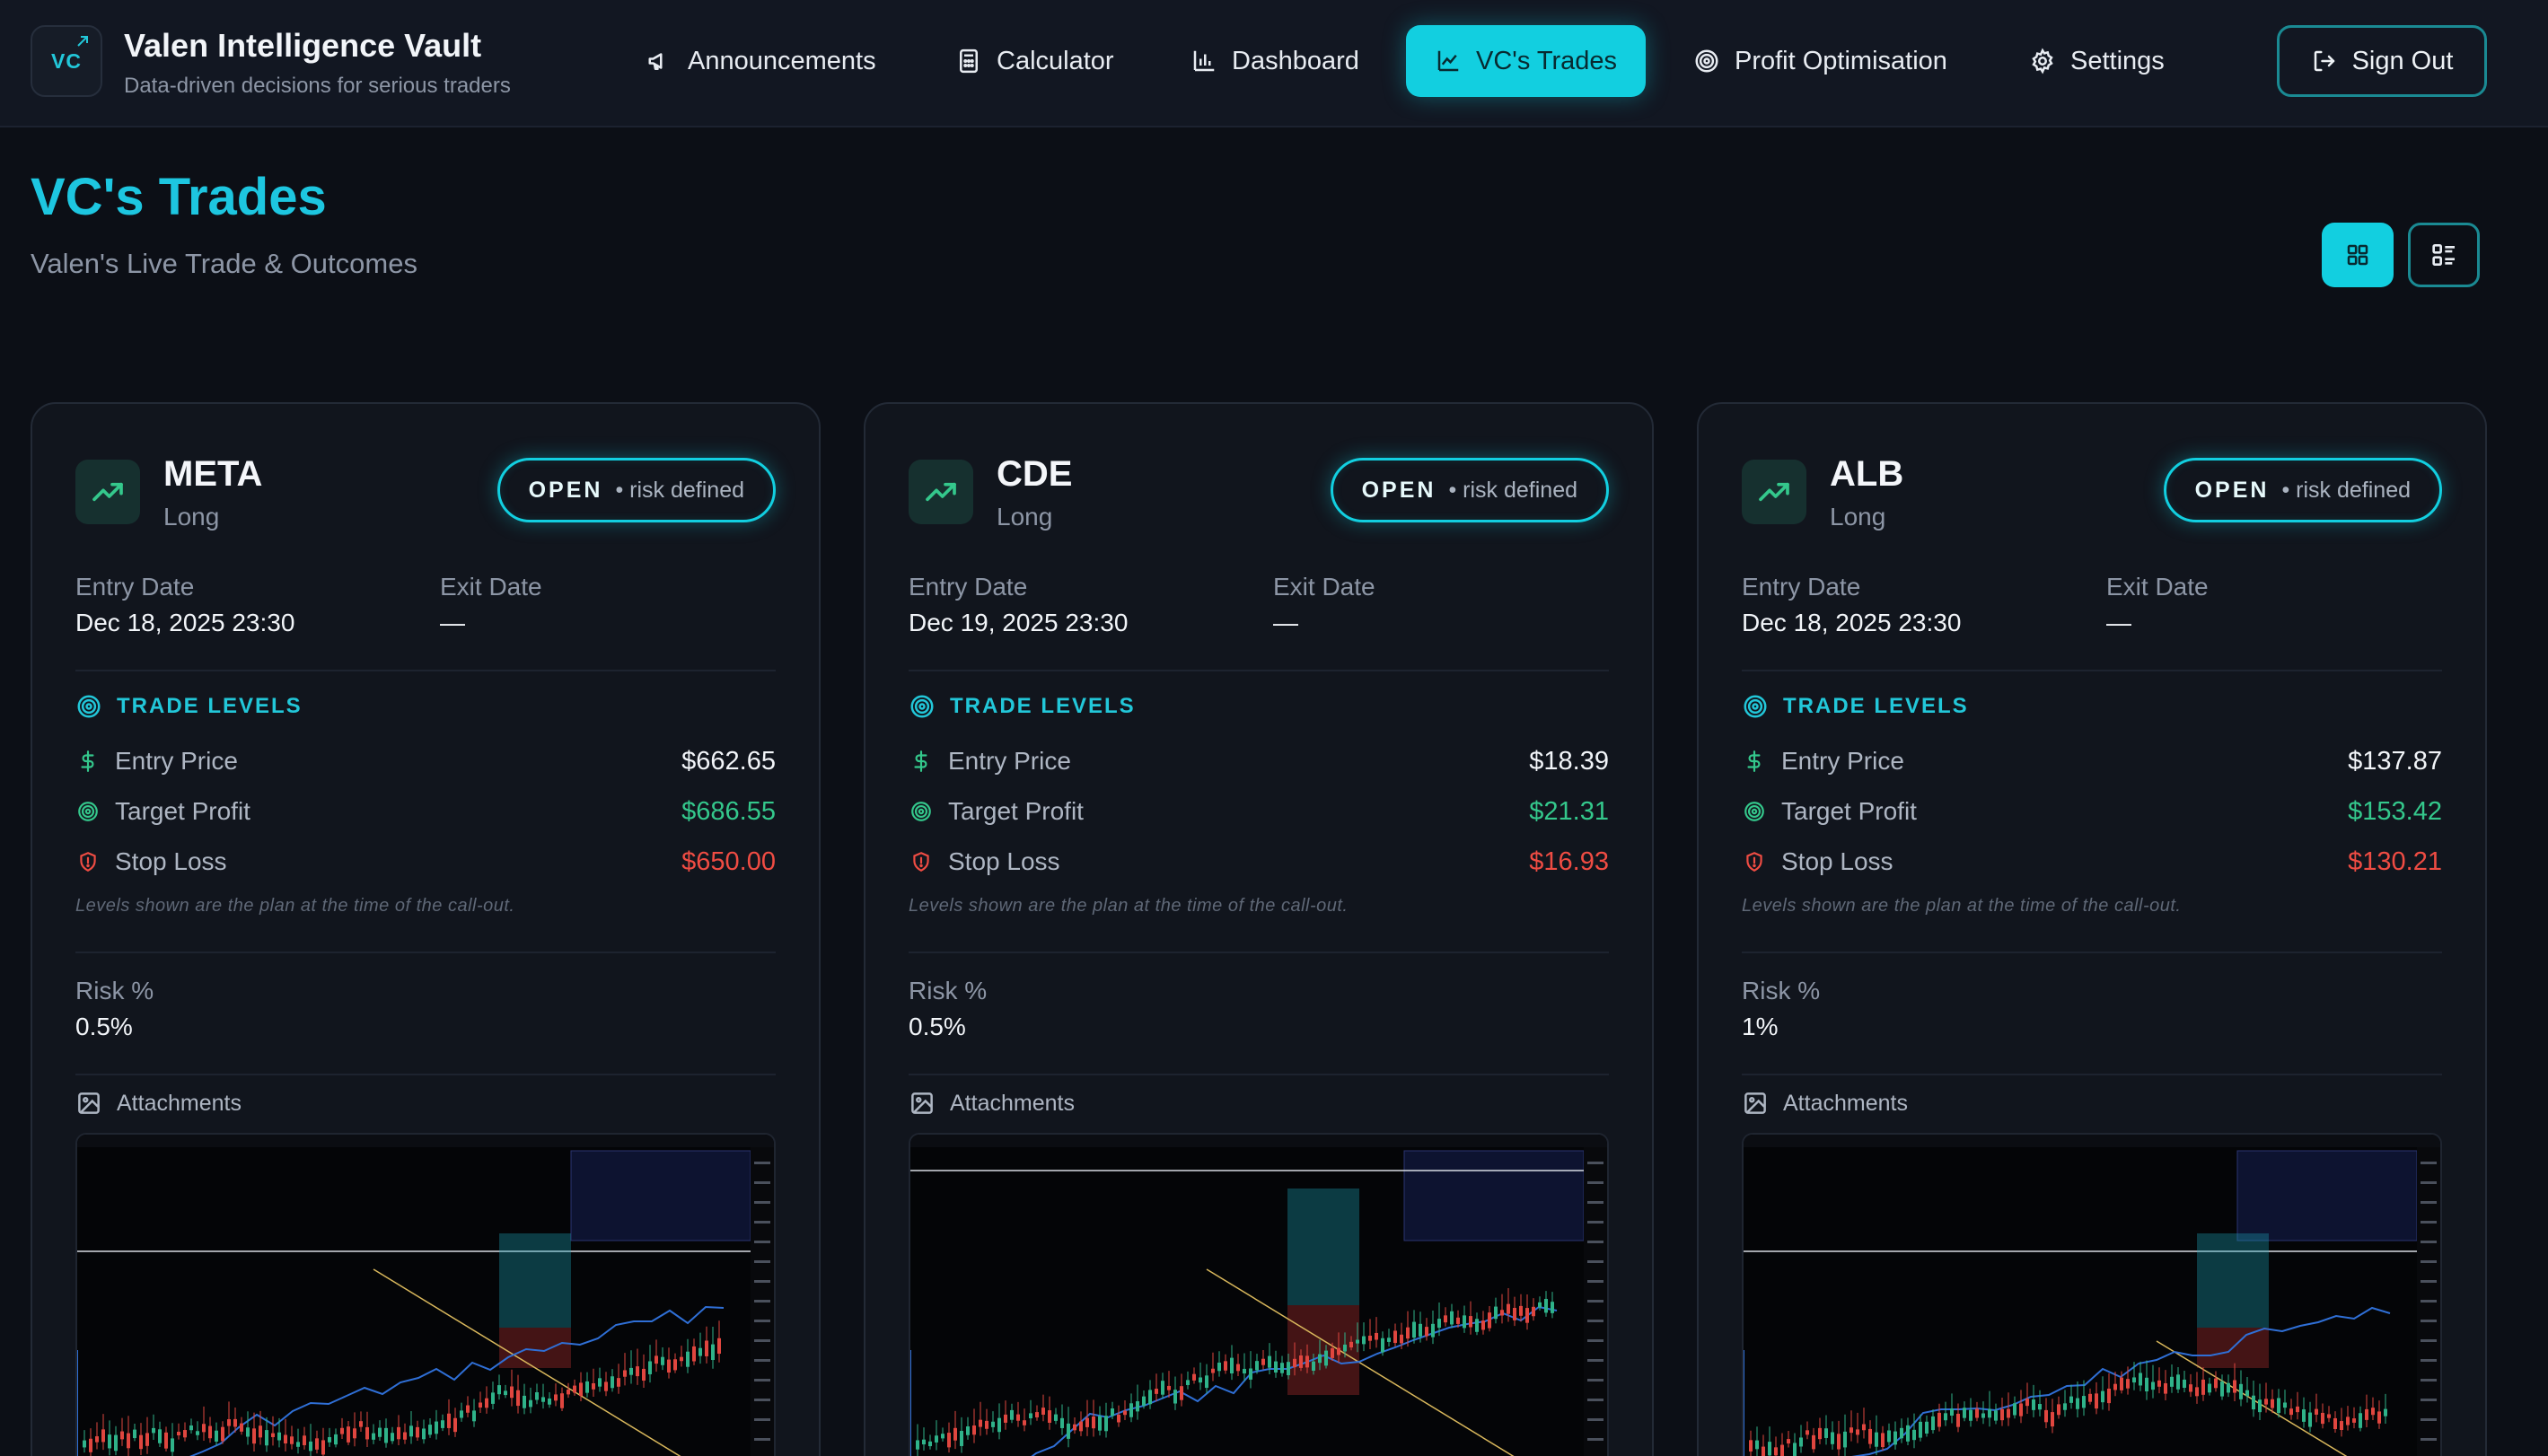 Image resolution: width=2548 pixels, height=1456 pixels. Describe the element at coordinates (1275, 61) in the screenshot. I see `nav-dashboard: Dashboard` at that location.